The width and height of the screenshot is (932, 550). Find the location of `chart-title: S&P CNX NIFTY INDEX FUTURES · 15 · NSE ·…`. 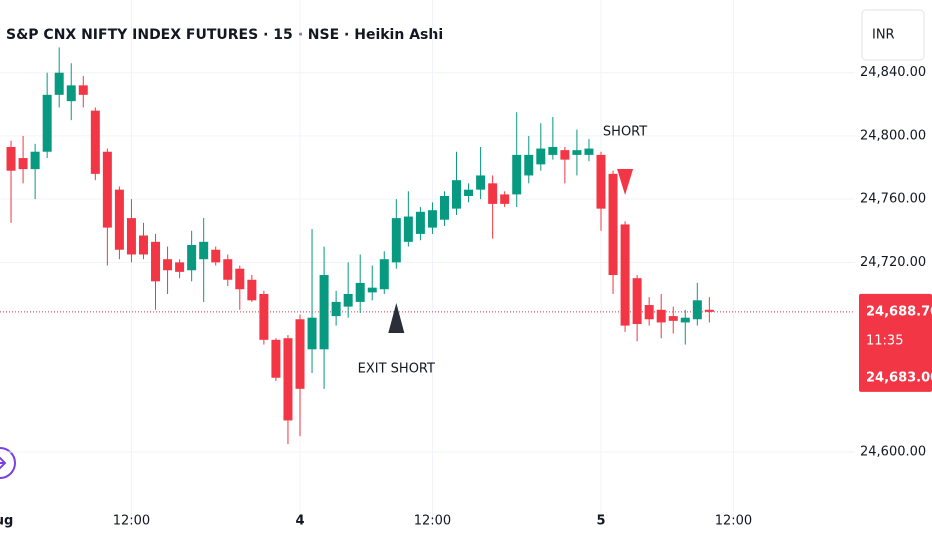

chart-title: S&P CNX NIFTY INDEX FUTURES · 15 · NSE ·… is located at coordinates (224, 35).